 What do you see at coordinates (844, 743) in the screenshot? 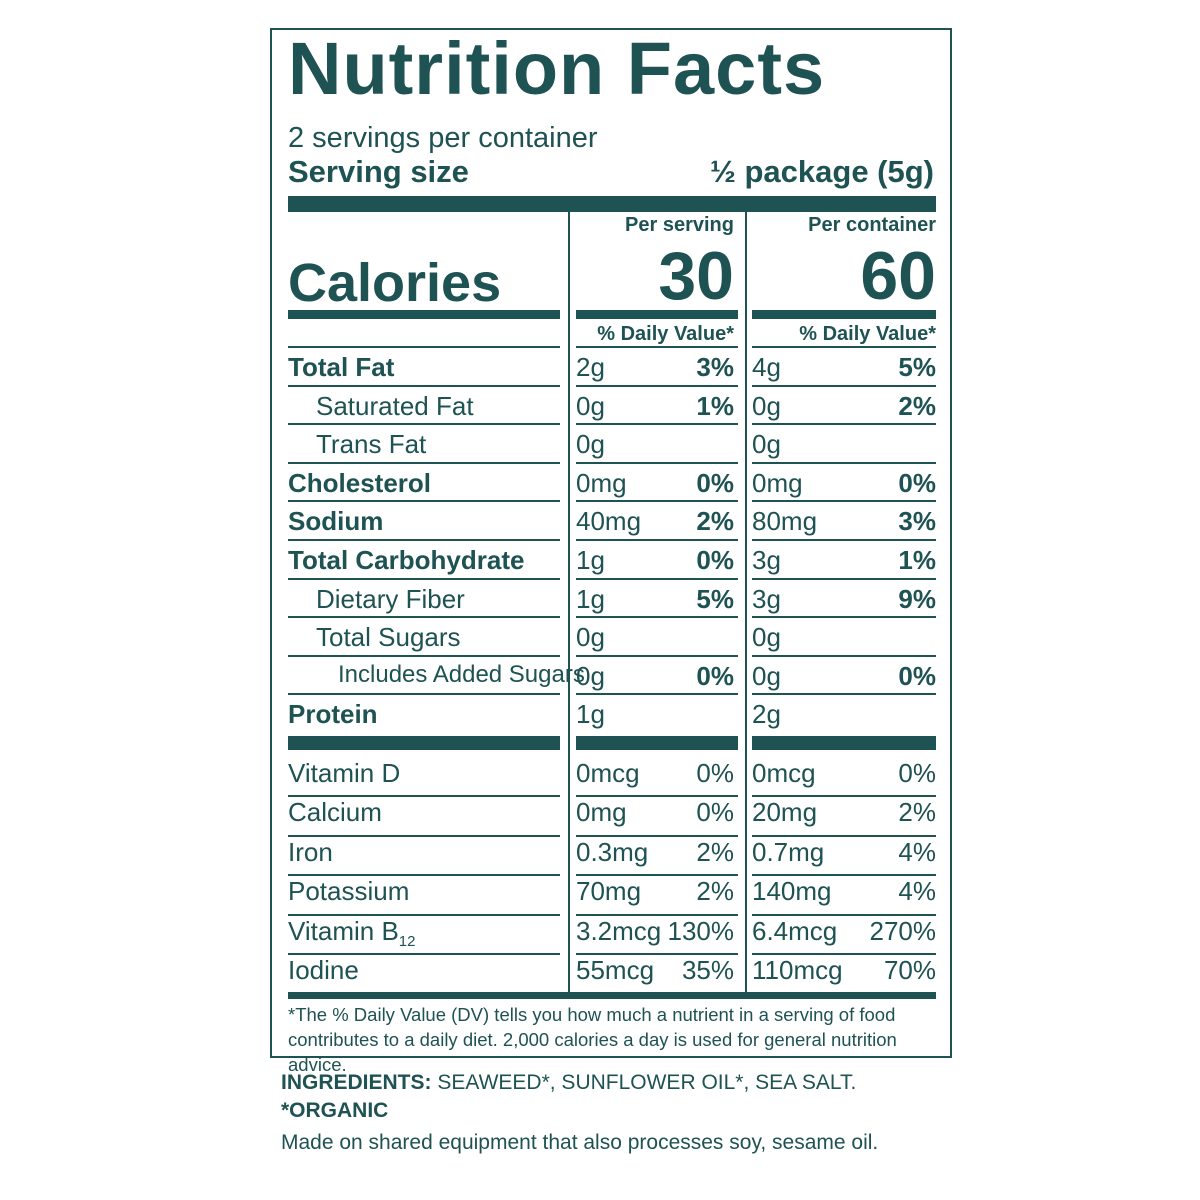
I see `vitamin-divider-container` at bounding box center [844, 743].